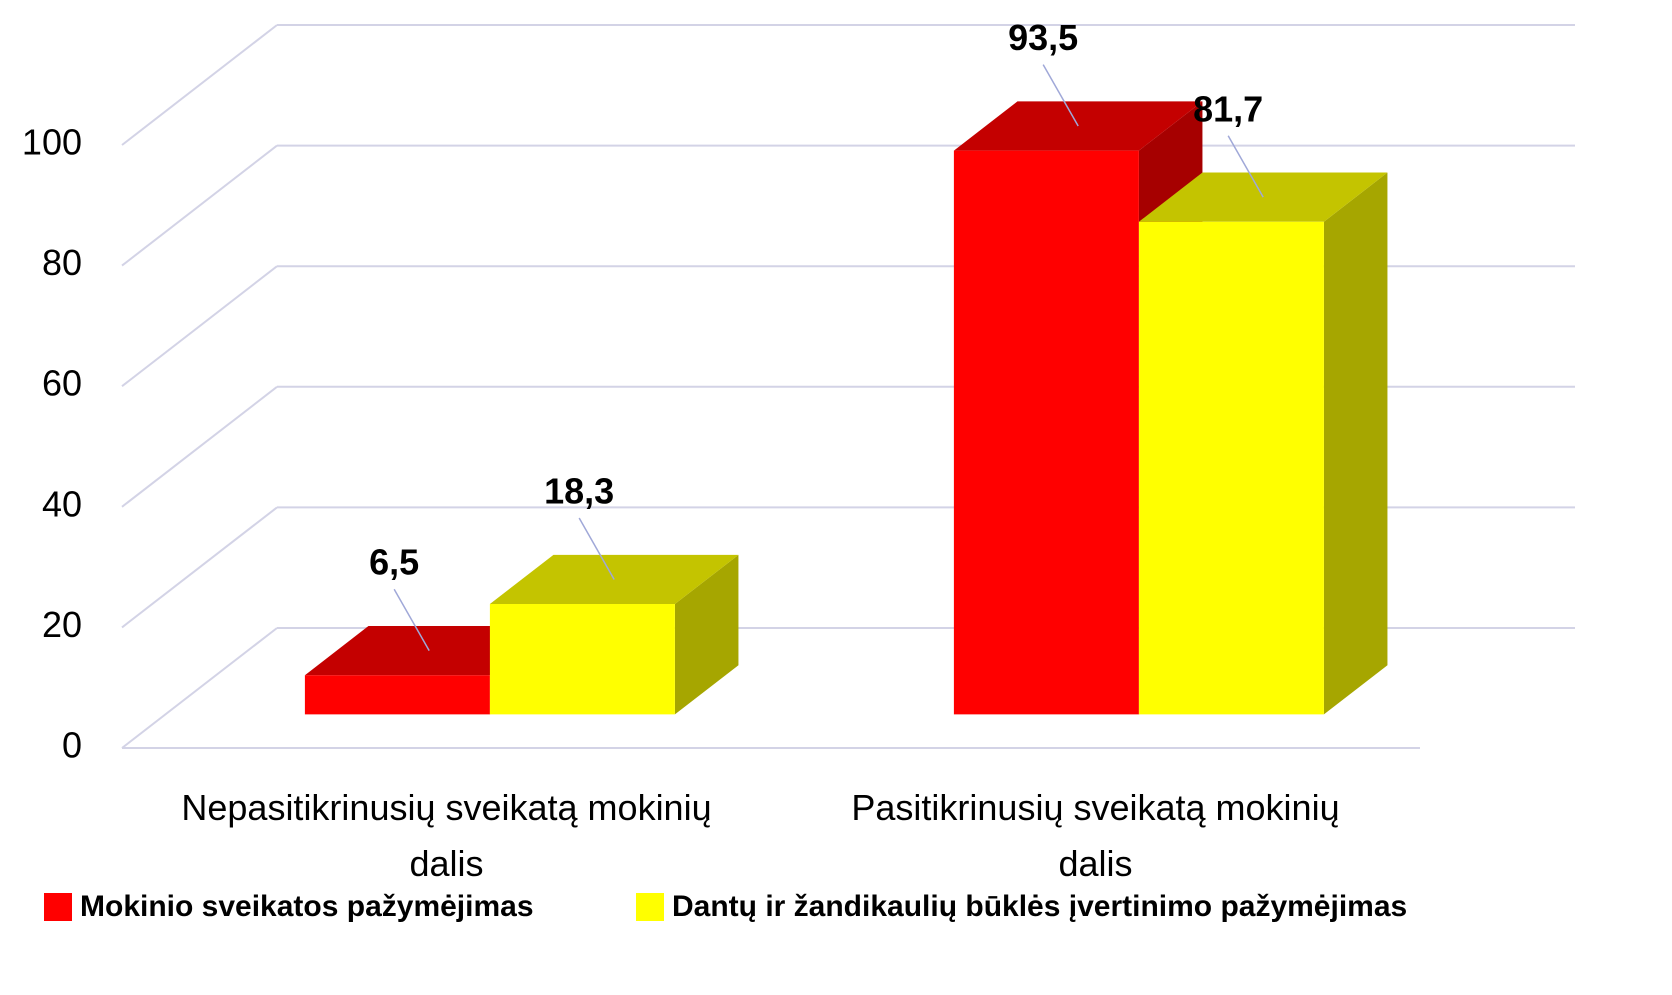  Describe the element at coordinates (62, 383) in the screenshot. I see `y-tick-label: 60` at that location.